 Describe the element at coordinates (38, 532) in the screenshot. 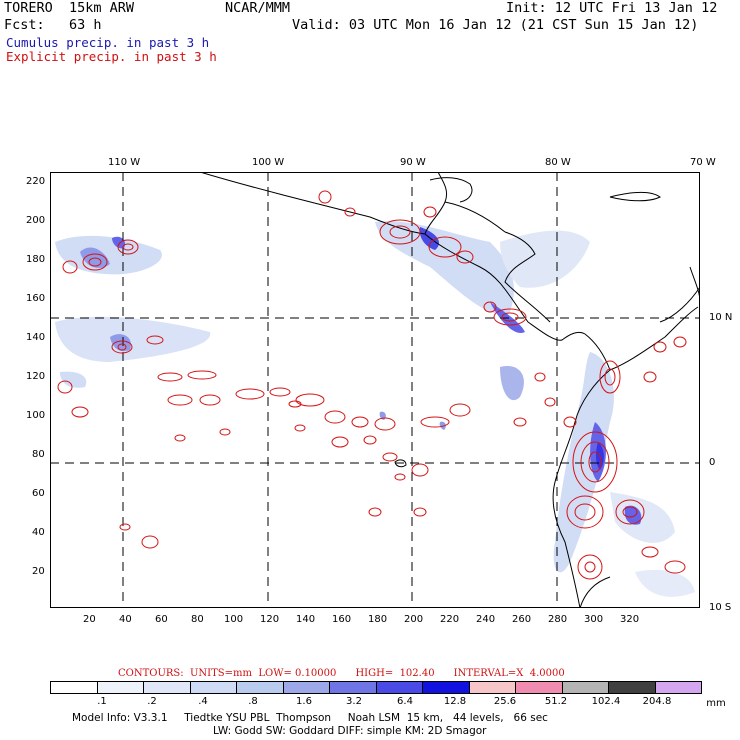

I see `y-tick-label: 40` at that location.